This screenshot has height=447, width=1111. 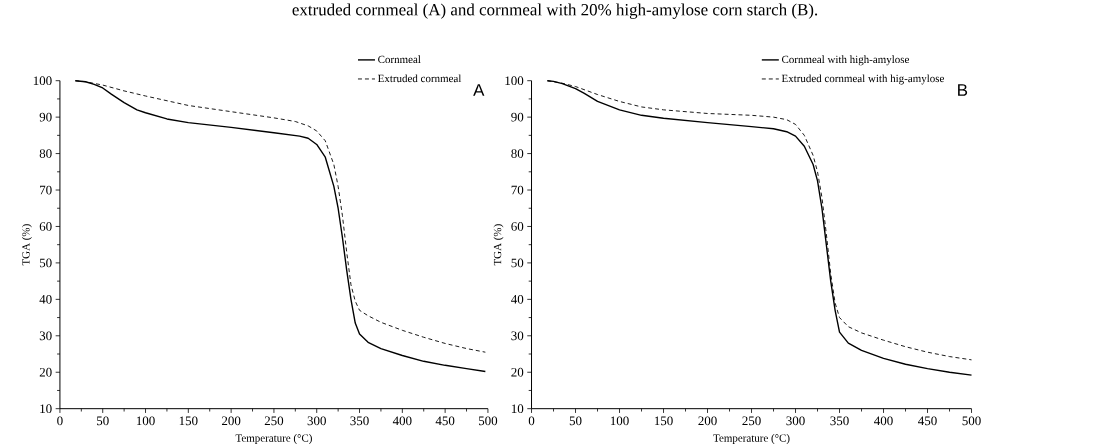 I want to click on legend-label: Extruded cornmeal with hig-amylose, so click(x=862, y=79).